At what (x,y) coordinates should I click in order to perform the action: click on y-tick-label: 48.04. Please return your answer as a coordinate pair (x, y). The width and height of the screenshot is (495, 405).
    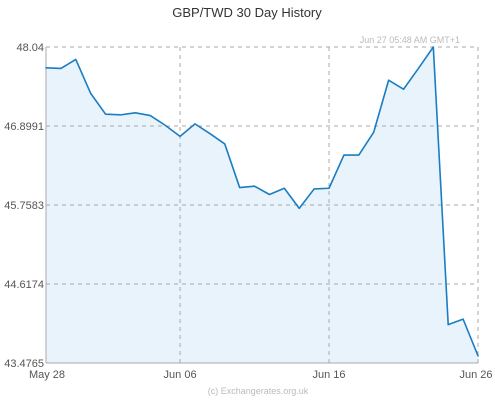
    Looking at the image, I should click on (30, 48).